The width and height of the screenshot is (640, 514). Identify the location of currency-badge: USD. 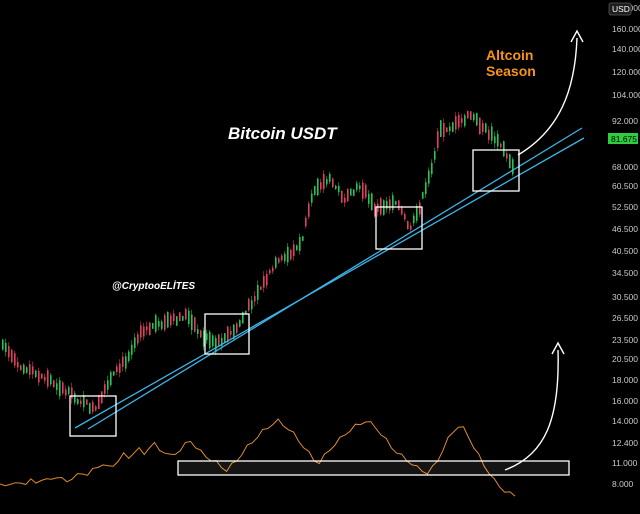
(620, 9).